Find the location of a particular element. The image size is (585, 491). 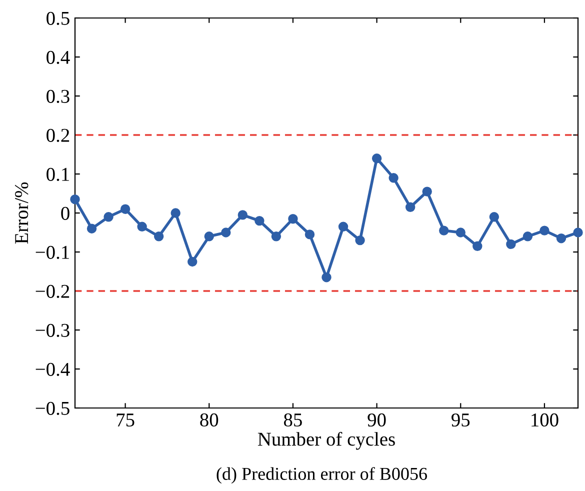

y-tick-label: −0.5 is located at coordinates (53, 409).